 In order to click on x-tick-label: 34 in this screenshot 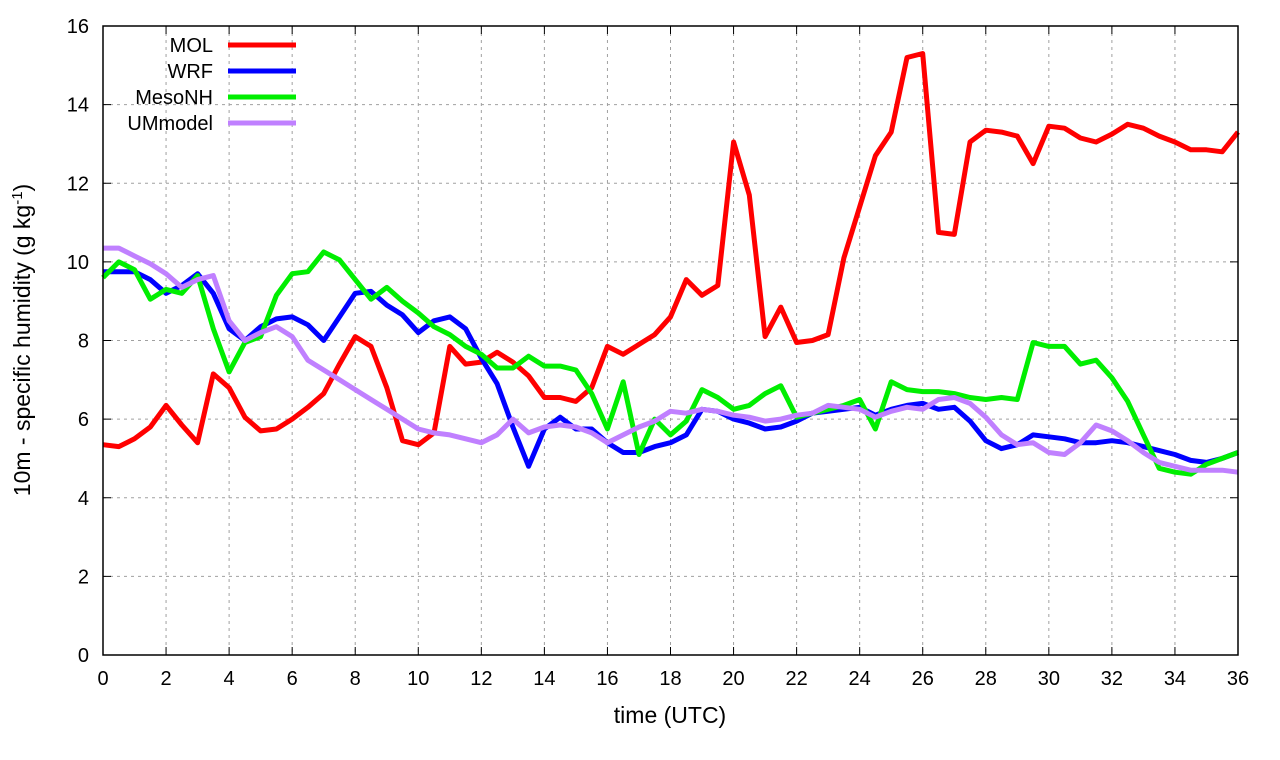, I will do `click(1175, 679)`.